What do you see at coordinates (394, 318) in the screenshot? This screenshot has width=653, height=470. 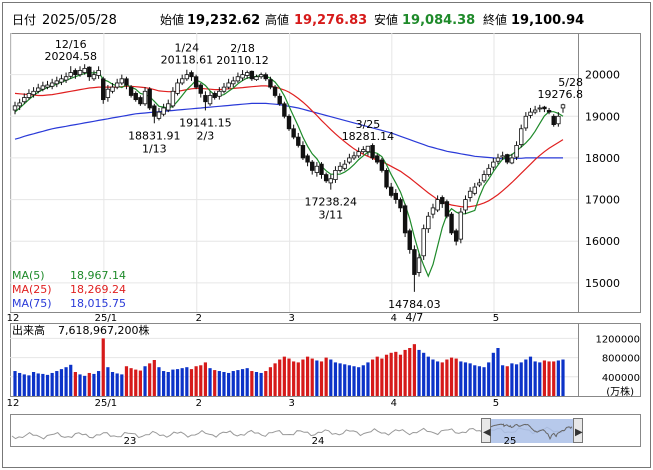 I see `price-x-tick-label: 4` at bounding box center [394, 318].